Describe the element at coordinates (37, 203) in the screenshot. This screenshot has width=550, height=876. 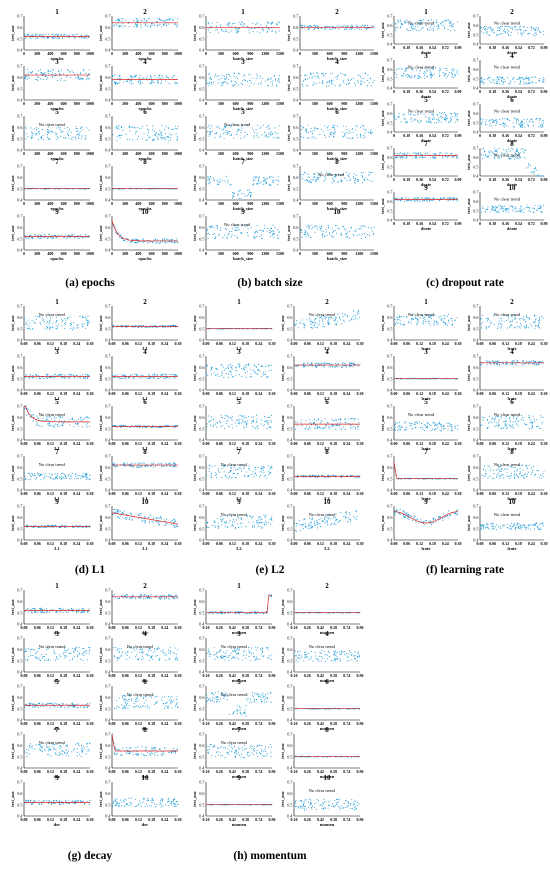
I see `x-tick-label: 200` at that location.